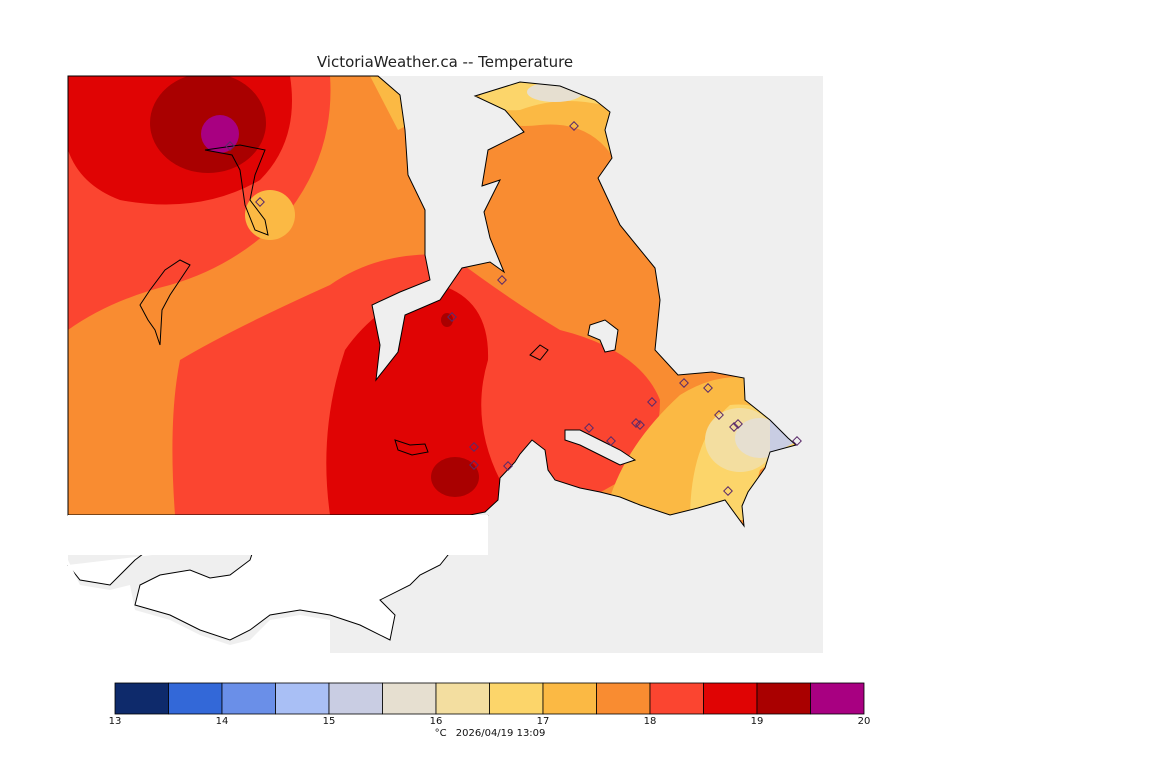  Describe the element at coordinates (222, 721) in the screenshot. I see `legend-tick-label: 14` at that location.